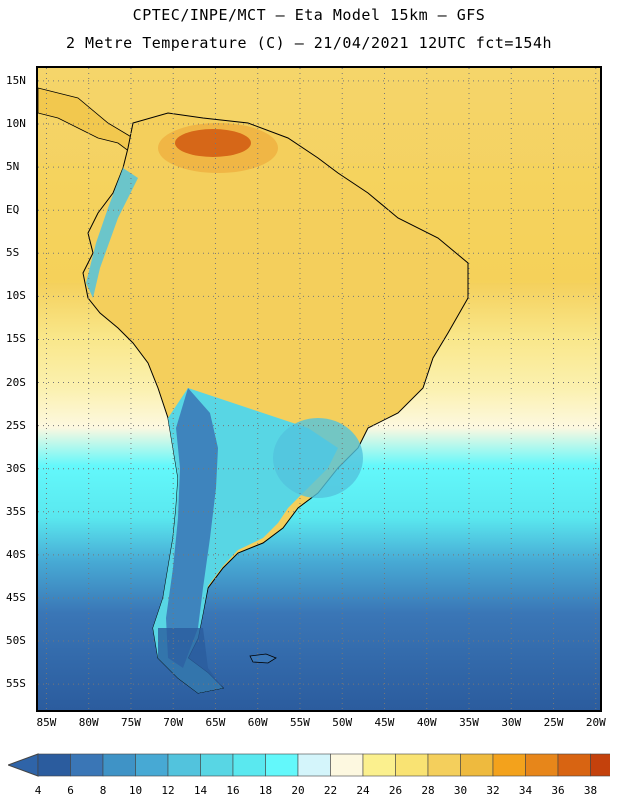  What do you see at coordinates (511, 722) in the screenshot?
I see `longitude-tick-label: 30W` at bounding box center [511, 722].